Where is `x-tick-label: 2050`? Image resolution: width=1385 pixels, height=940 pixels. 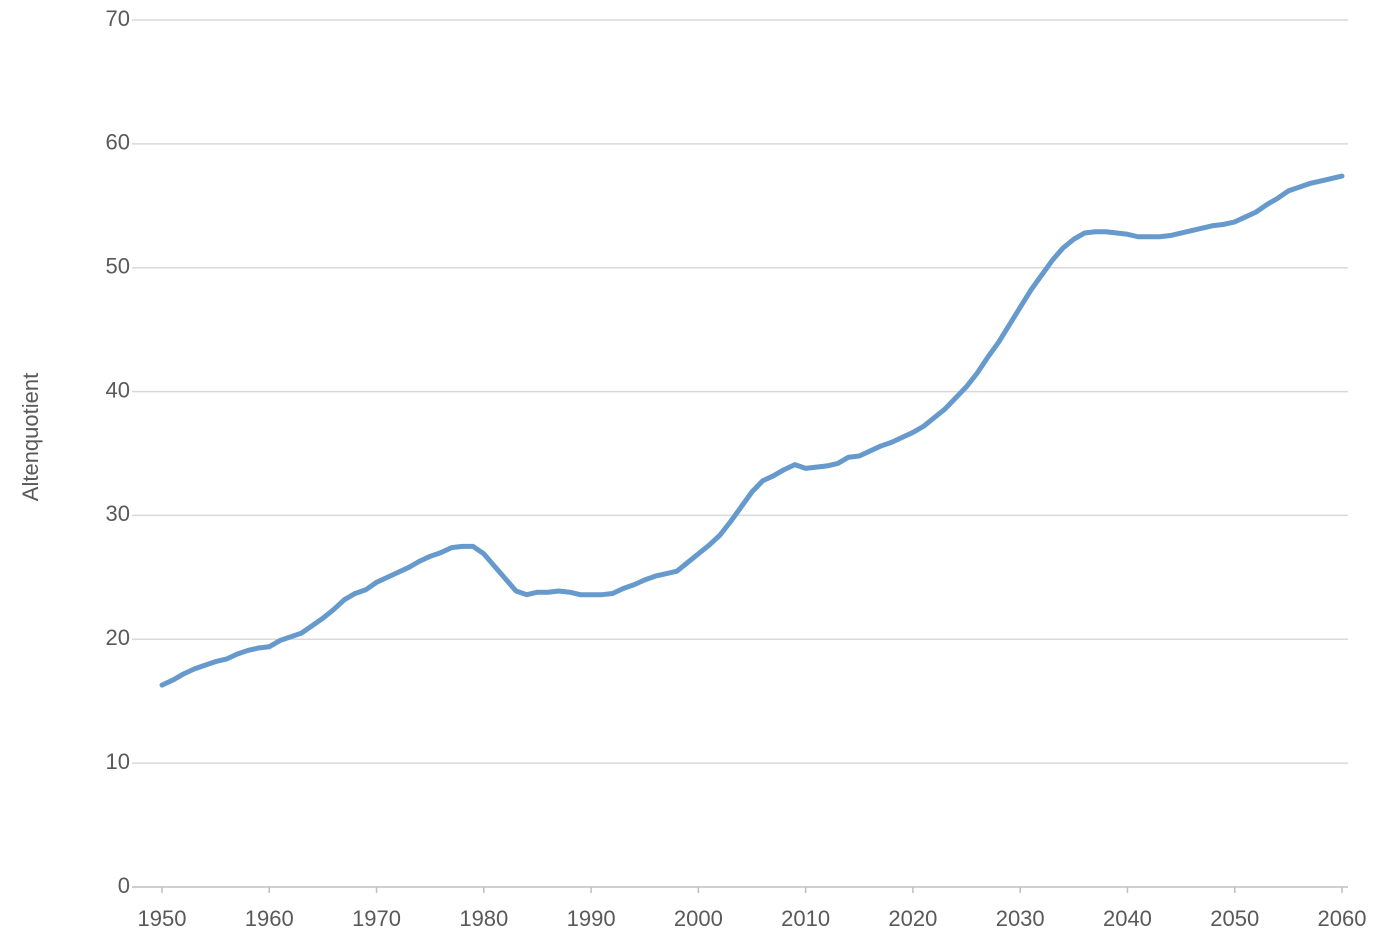 x-tick-label: 2050 is located at coordinates (1234, 918).